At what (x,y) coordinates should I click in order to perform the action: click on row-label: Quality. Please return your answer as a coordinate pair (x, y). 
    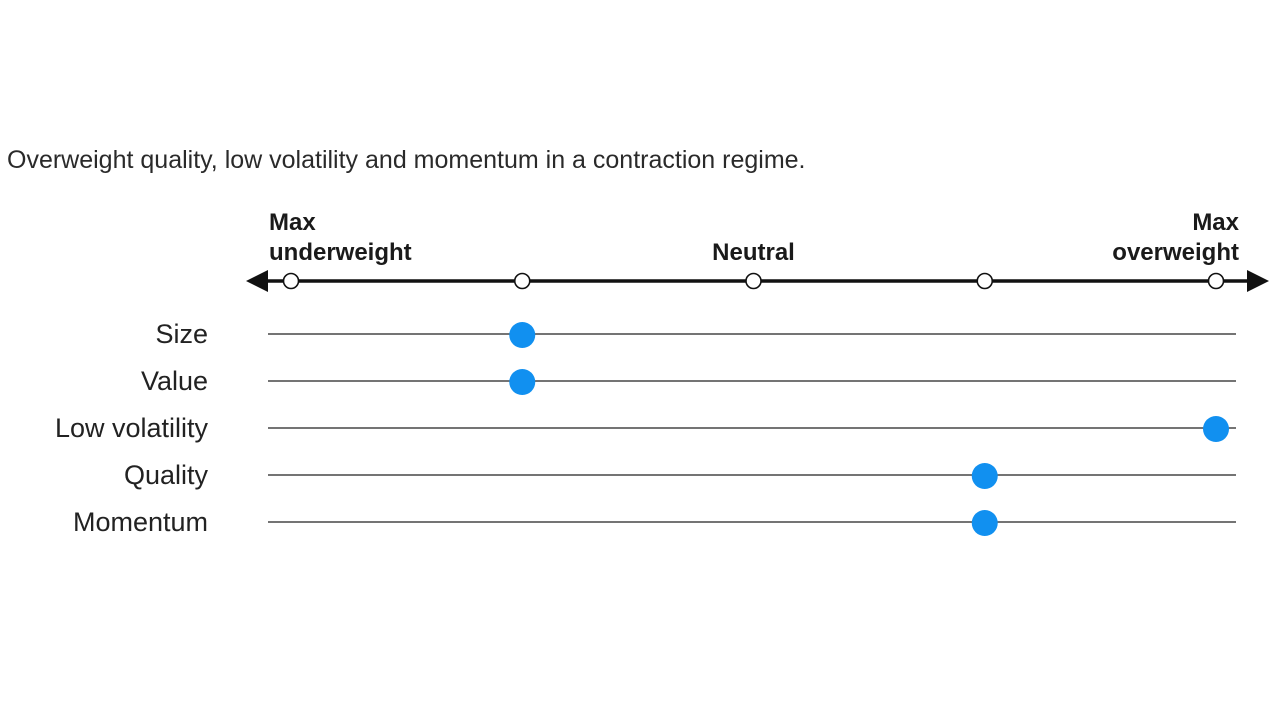
    Looking at the image, I should click on (166, 475).